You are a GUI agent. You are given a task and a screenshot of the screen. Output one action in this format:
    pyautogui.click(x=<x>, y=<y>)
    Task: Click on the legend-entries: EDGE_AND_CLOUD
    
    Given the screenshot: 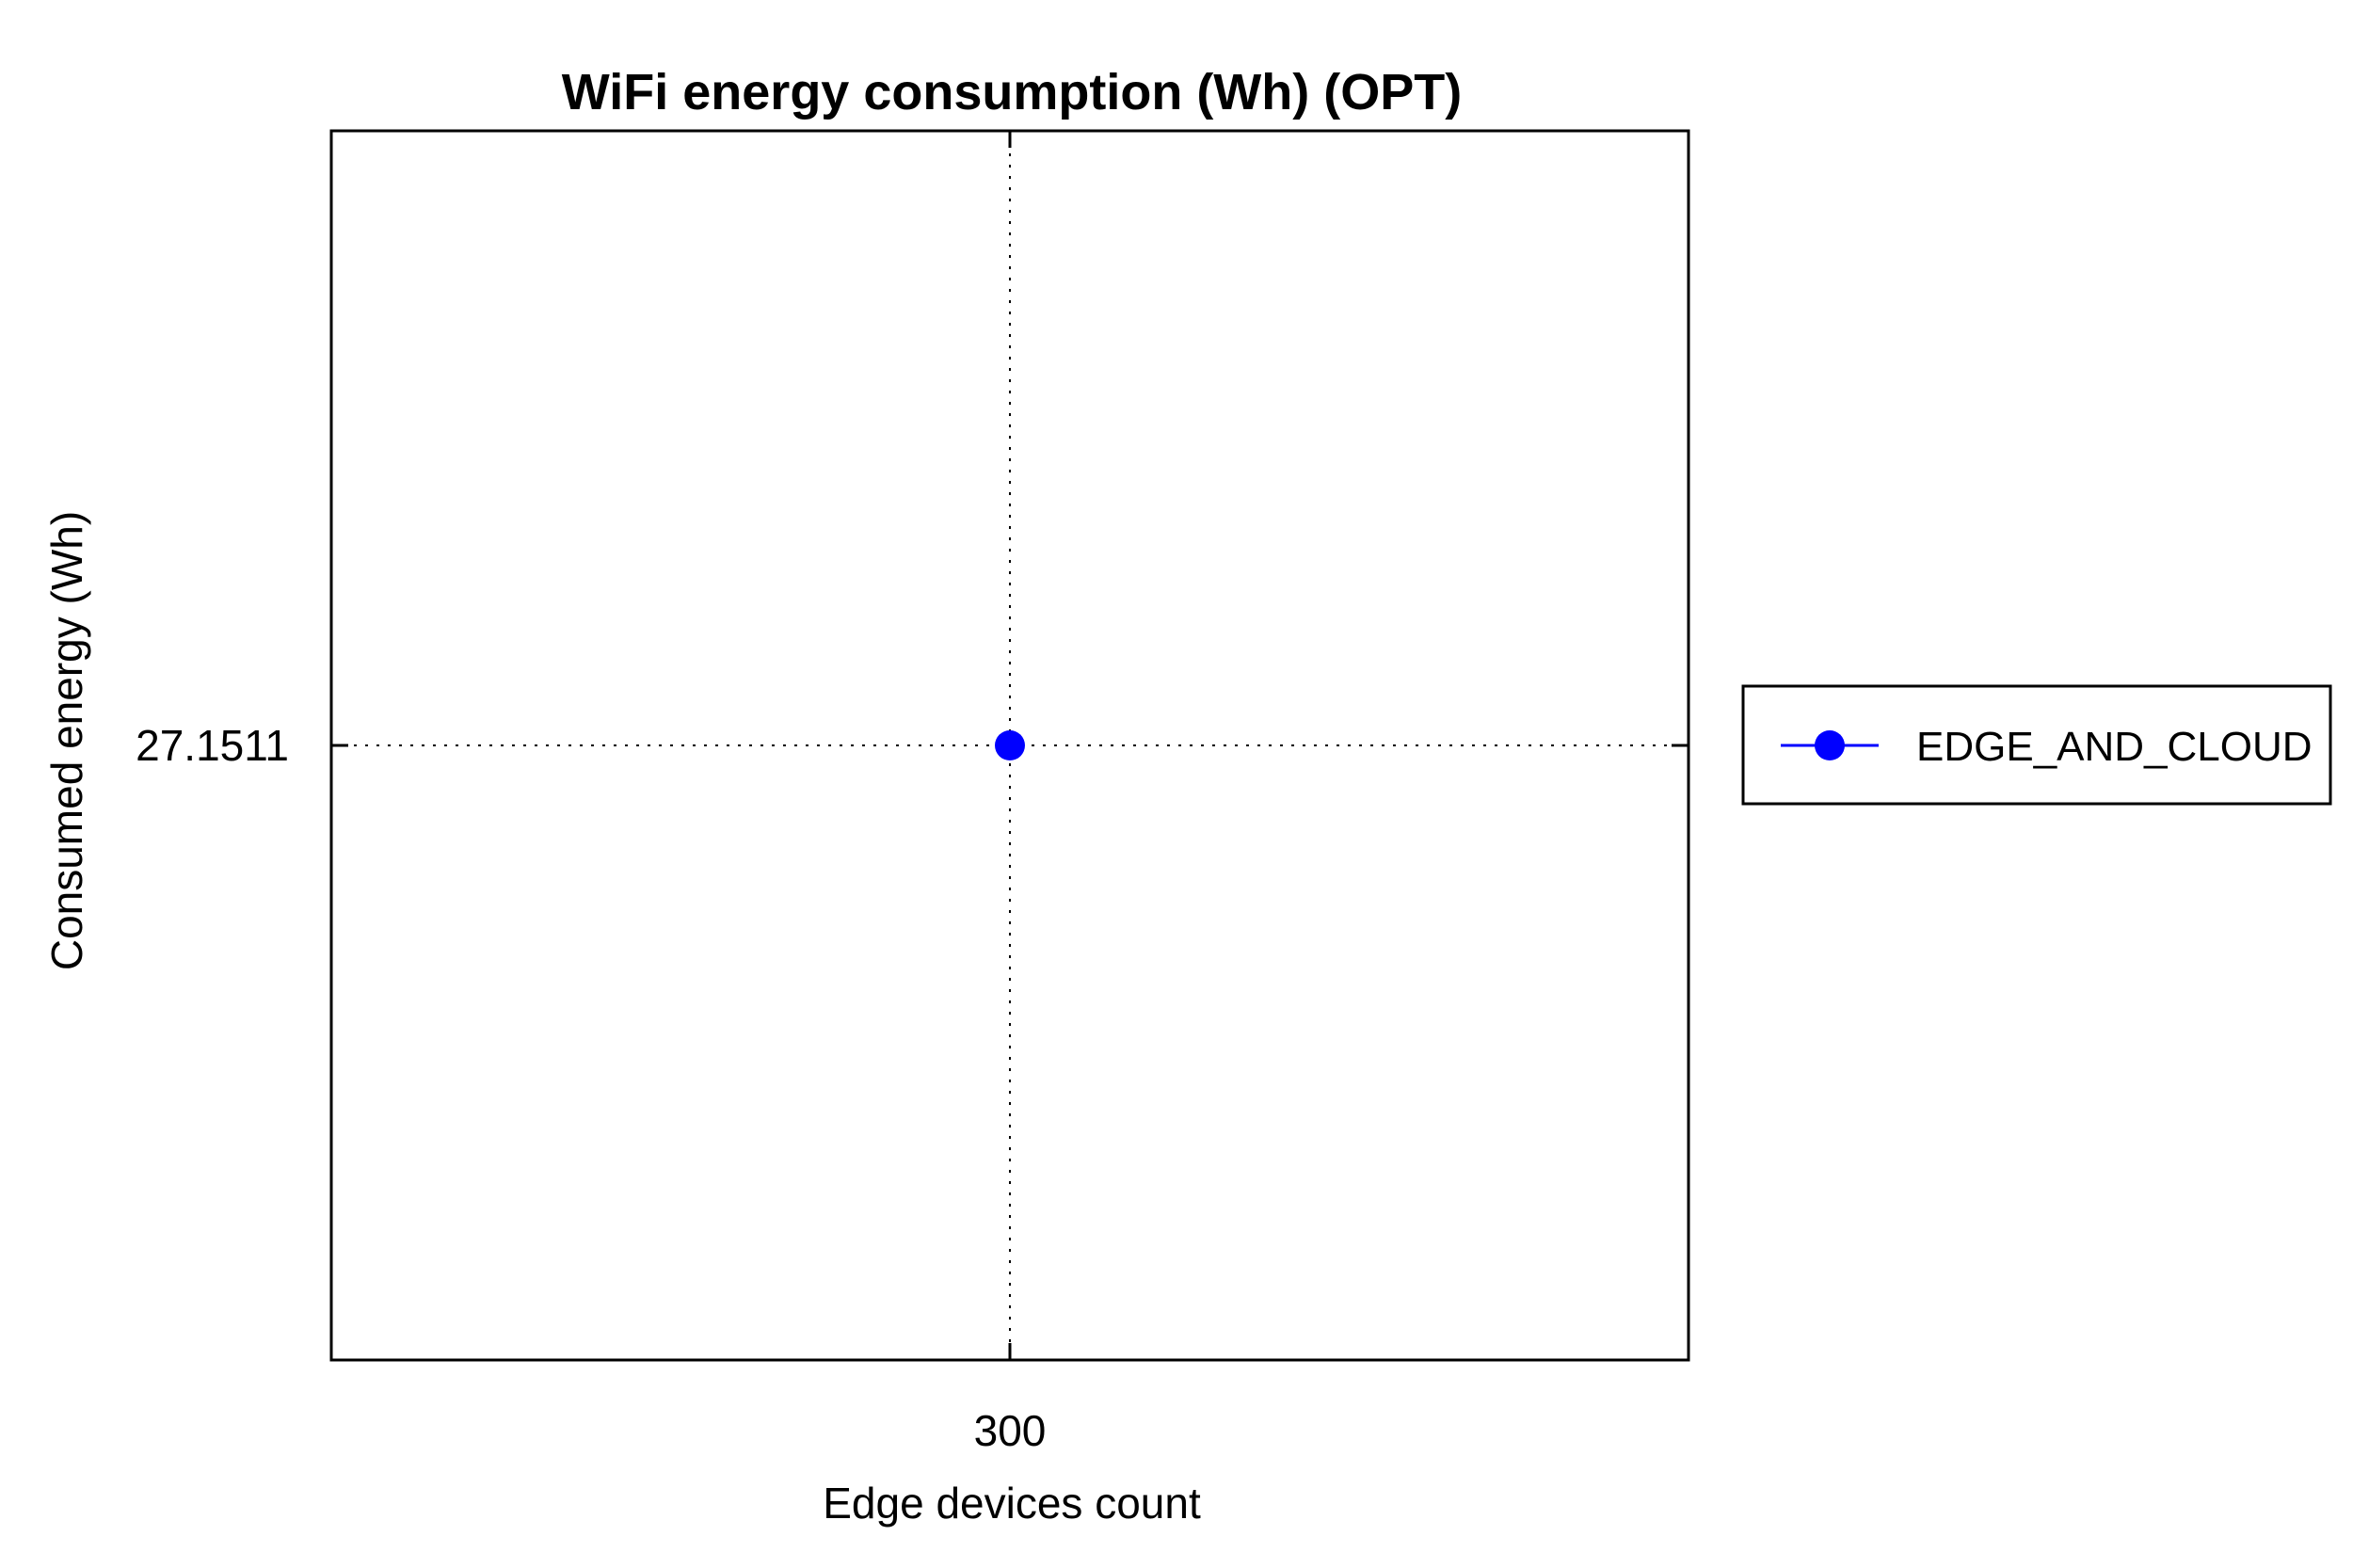 What is the action you would take?
    pyautogui.click(x=2047, y=747)
    